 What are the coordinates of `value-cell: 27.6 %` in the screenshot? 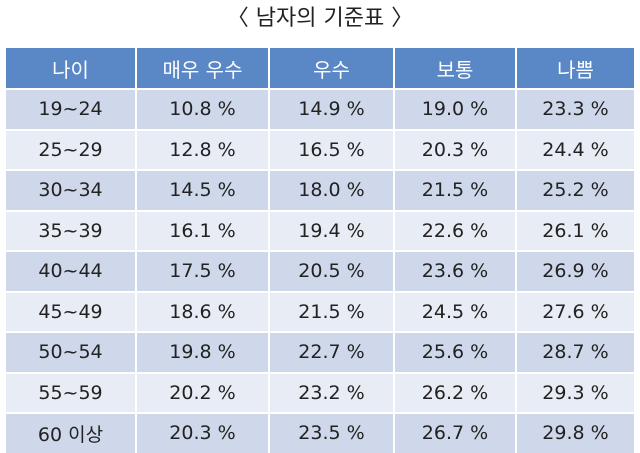 It's located at (575, 311).